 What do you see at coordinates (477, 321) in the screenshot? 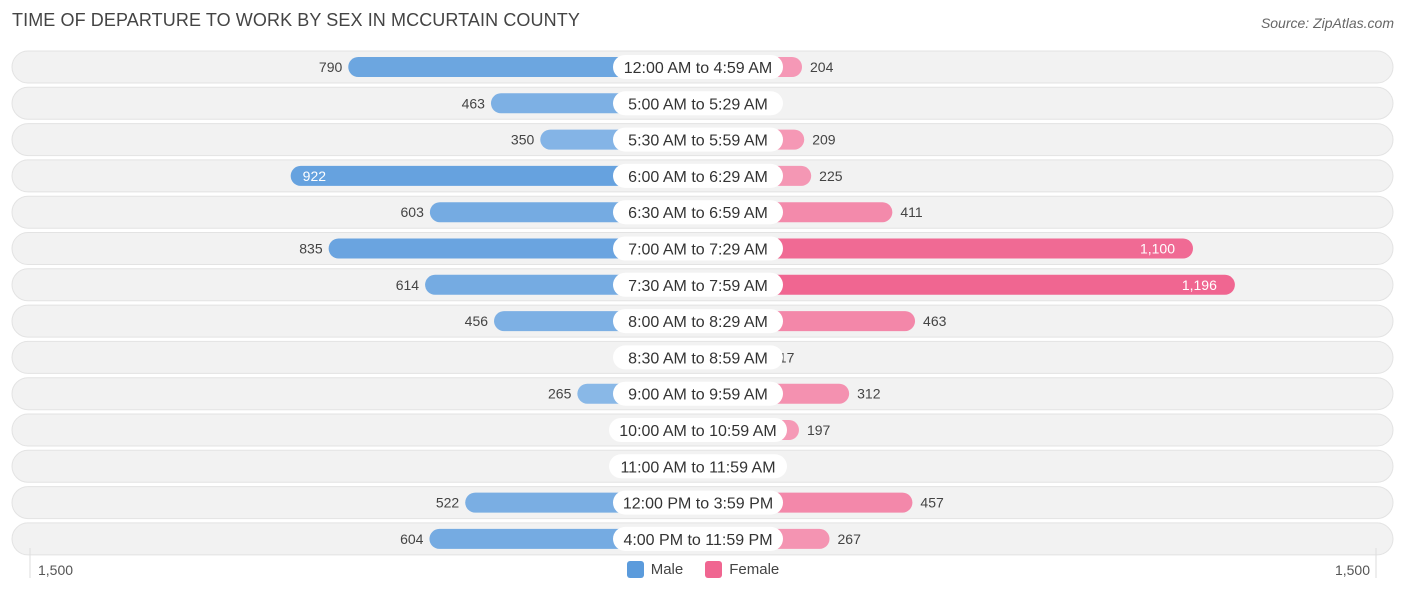
I see `male-value-label: 456` at bounding box center [477, 321].